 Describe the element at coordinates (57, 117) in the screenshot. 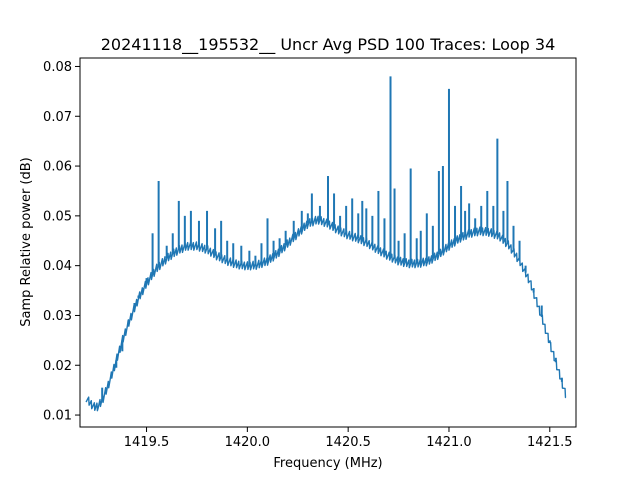

I see `y-tick-label: 0.07` at that location.